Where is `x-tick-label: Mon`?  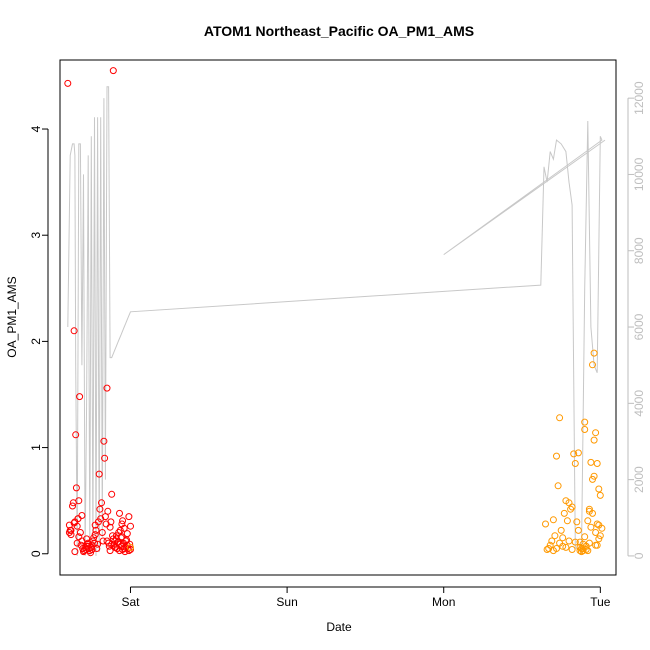
x-tick-label: Mon is located at coordinates (443, 602).